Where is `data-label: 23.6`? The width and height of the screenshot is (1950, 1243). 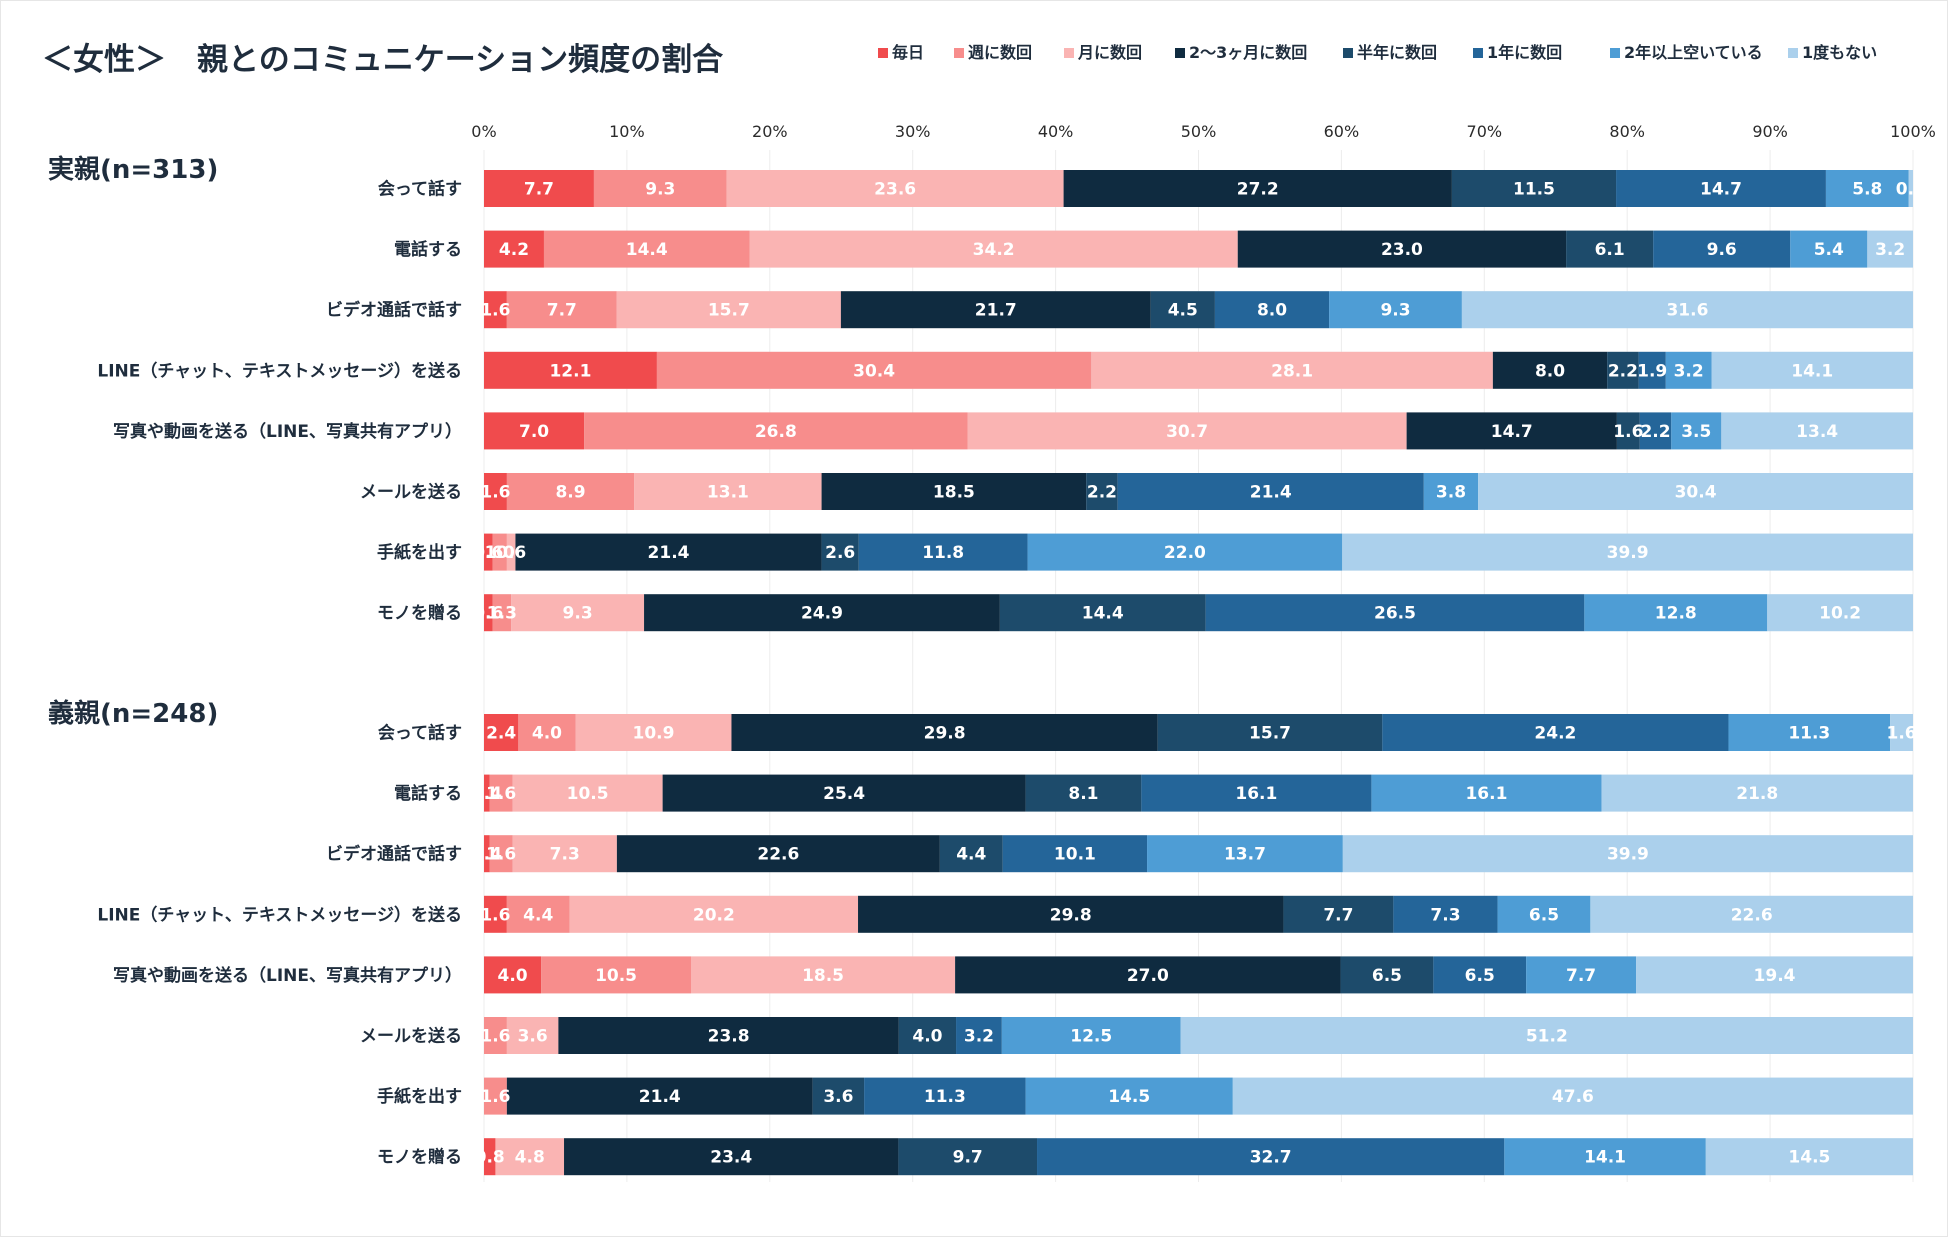
data-label: 23.6 is located at coordinates (895, 190).